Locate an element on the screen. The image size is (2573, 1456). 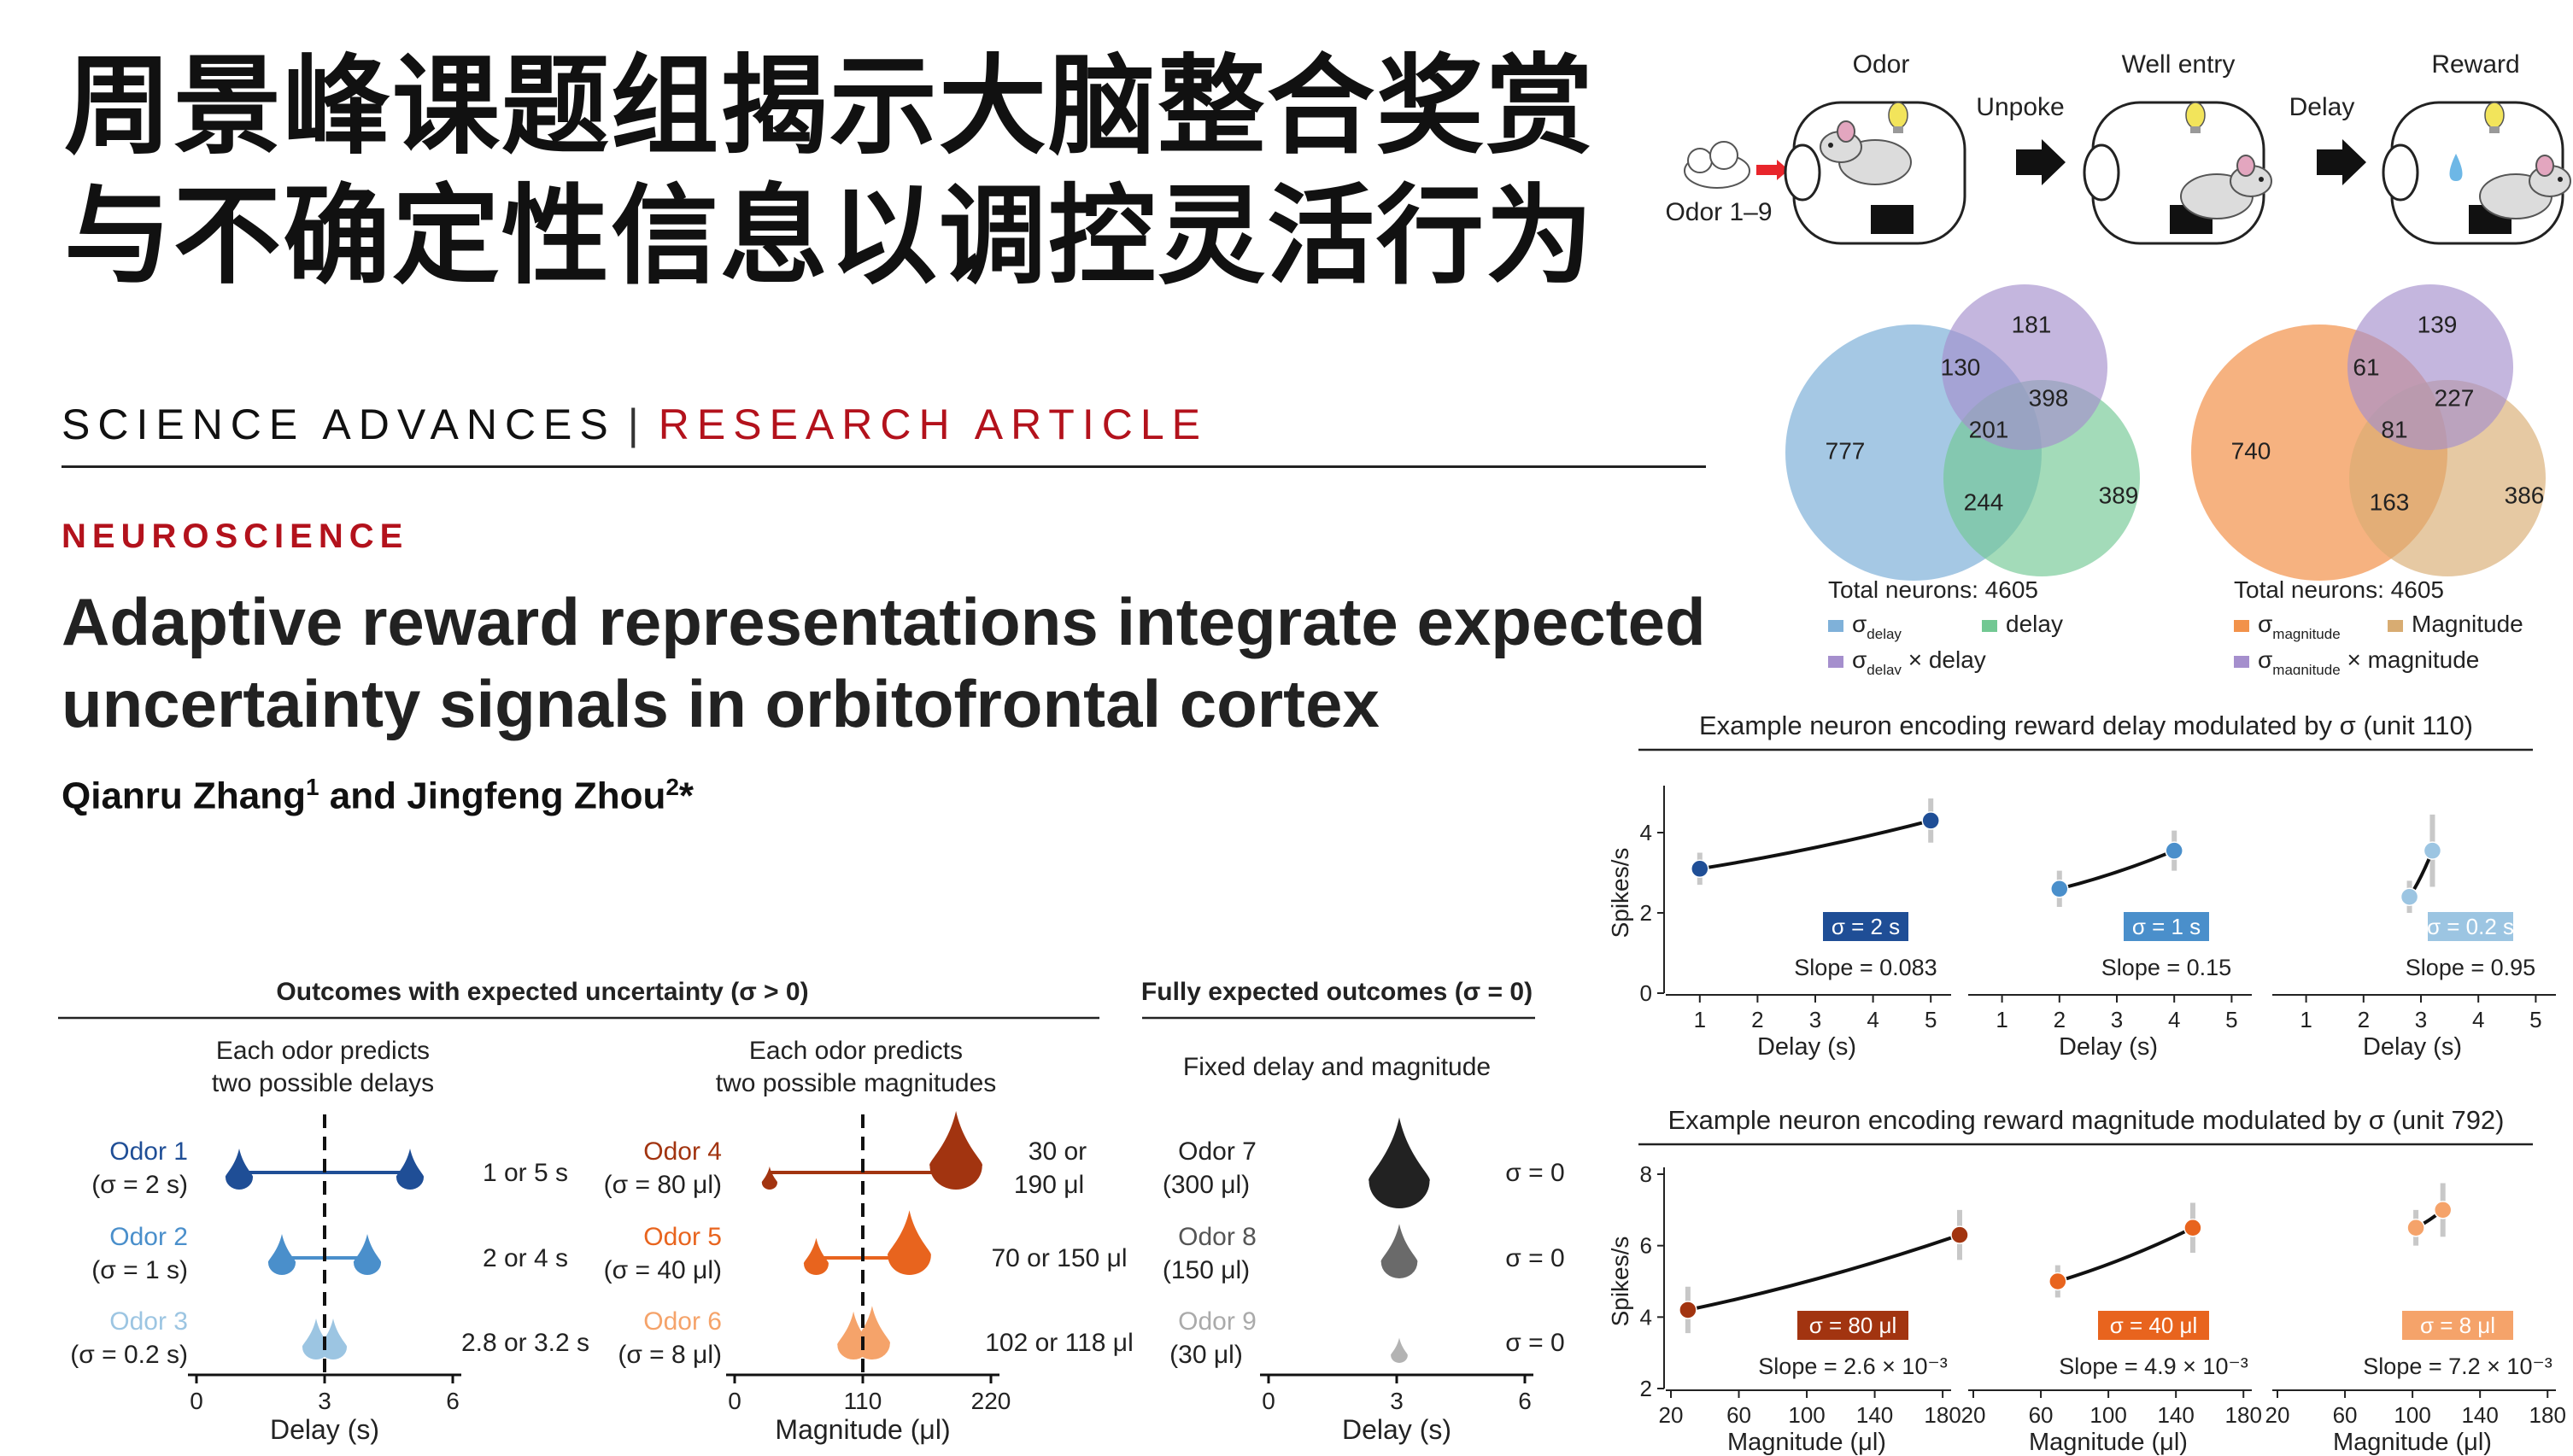
schematic-unpoke-label: Unpoke is located at coordinates (2020, 107).